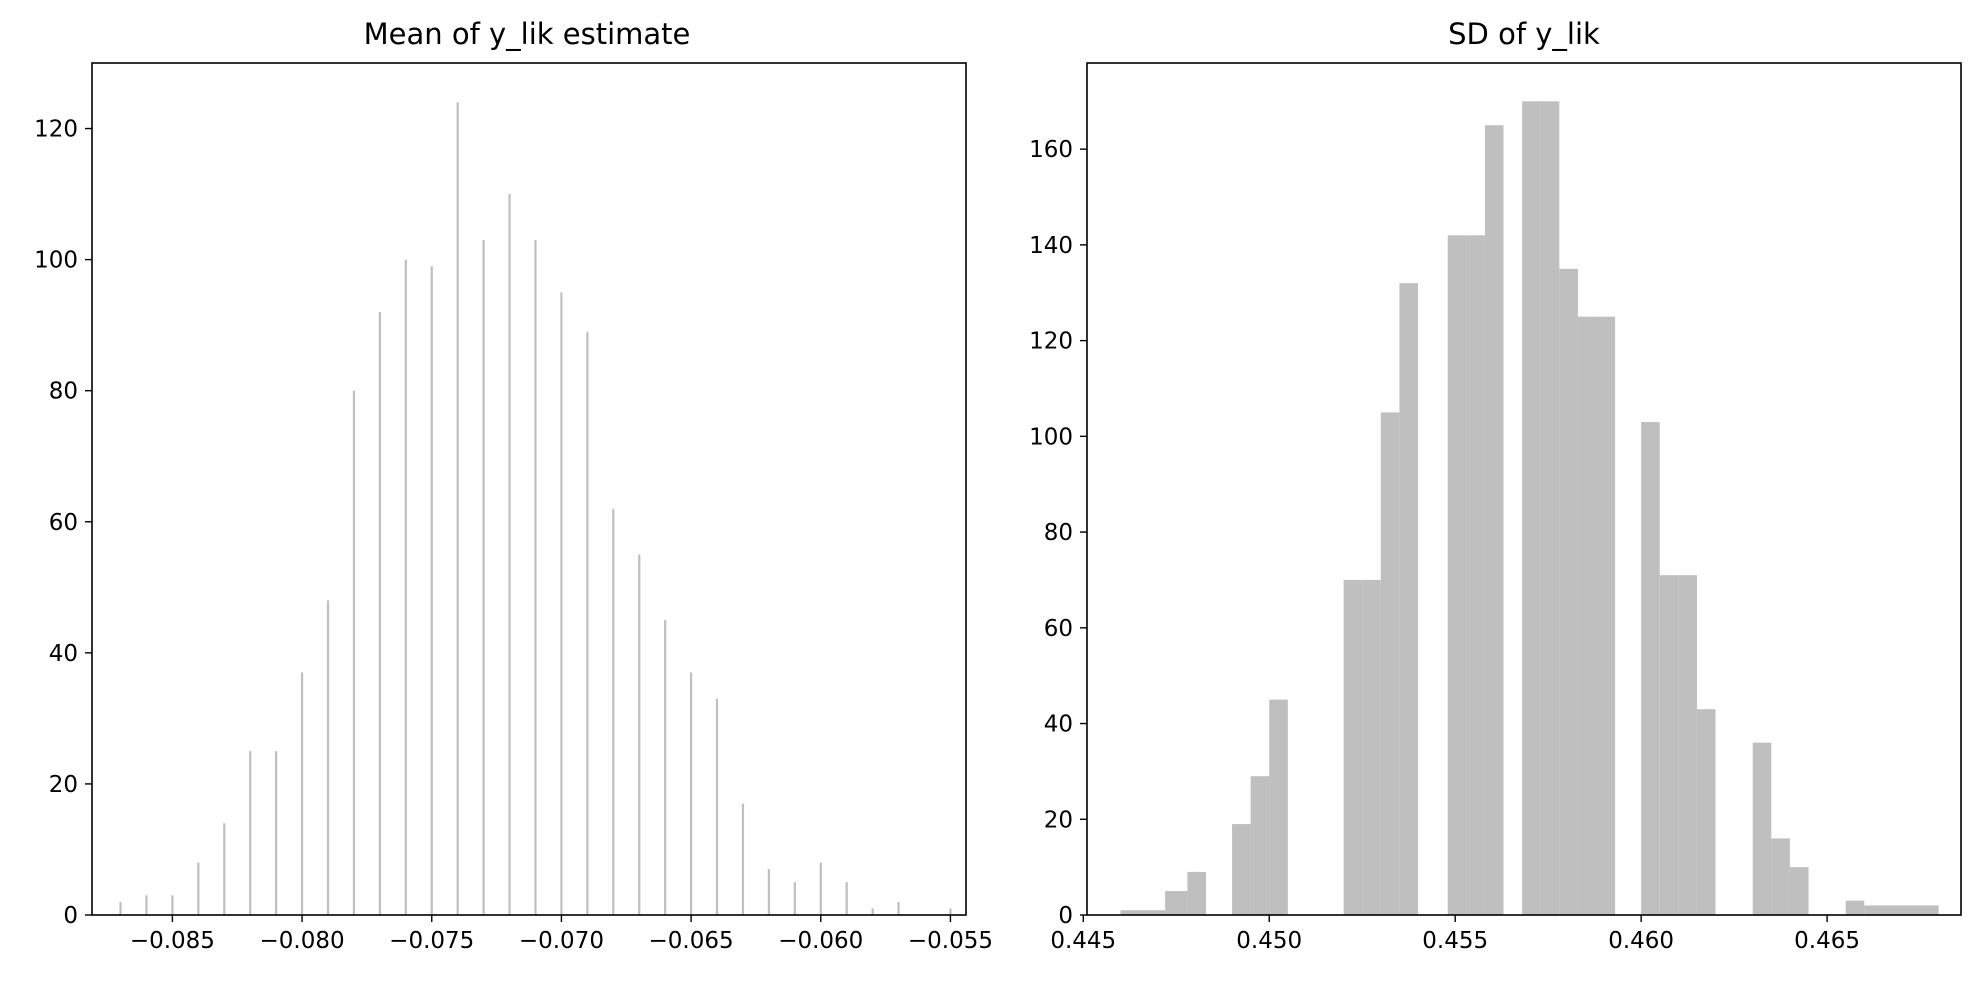 Image resolution: width=1979 pixels, height=982 pixels. I want to click on mean-histogram-y-tick-label: 60, so click(63, 523).